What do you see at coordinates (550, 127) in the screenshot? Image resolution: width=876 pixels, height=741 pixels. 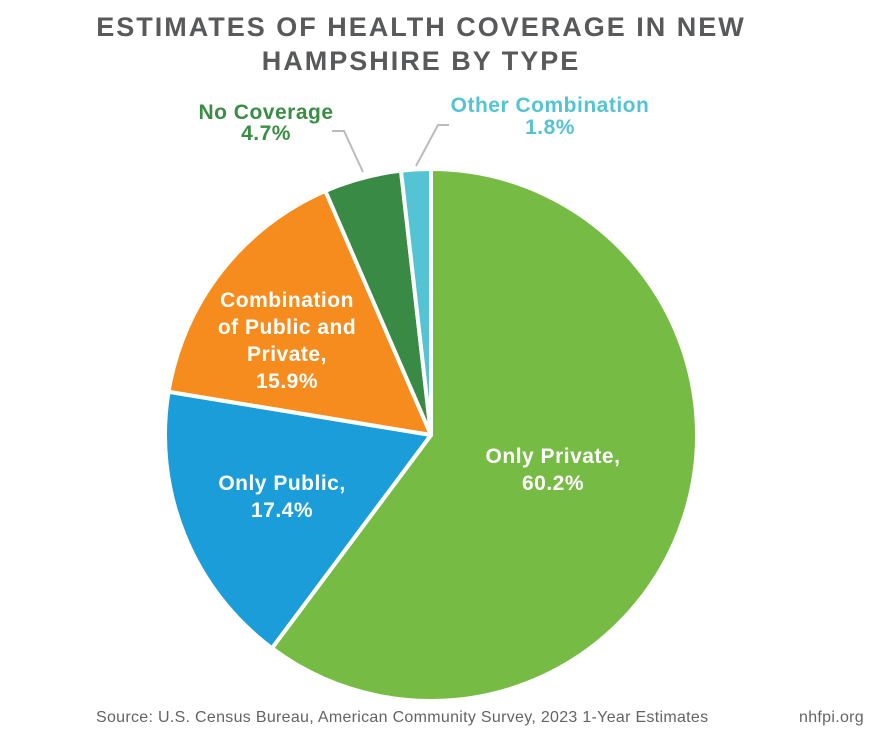 I see `pie-label-other-combination-line2: 1.8%` at bounding box center [550, 127].